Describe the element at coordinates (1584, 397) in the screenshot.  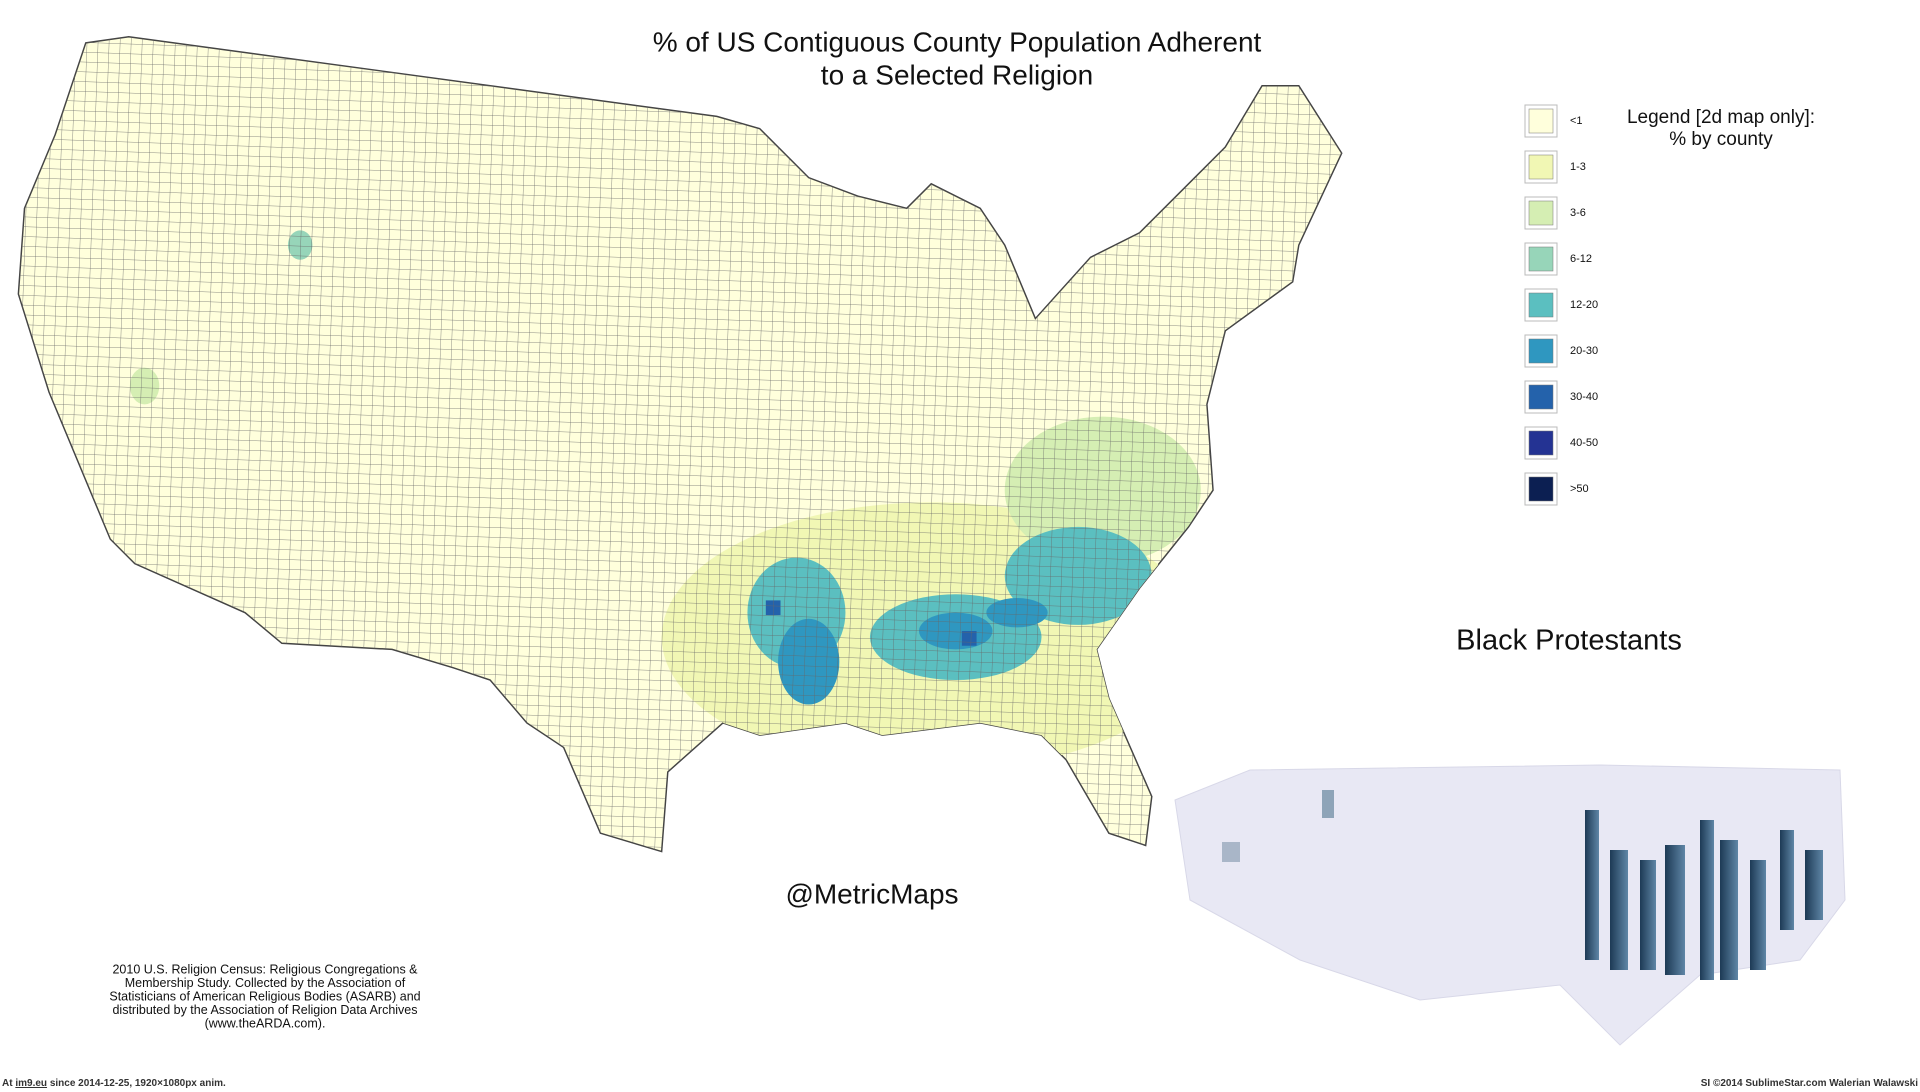
I see `legend-label: 30-40` at that location.